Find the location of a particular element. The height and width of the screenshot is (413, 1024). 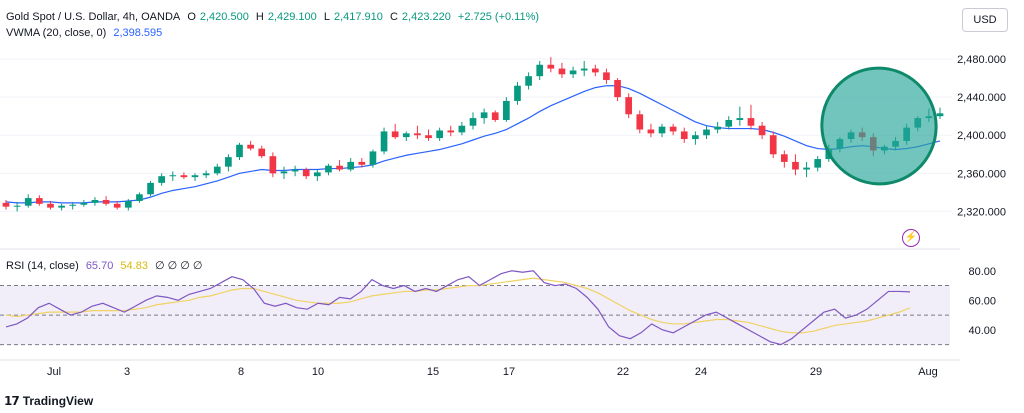

change-value: +2.725 (+0.11%) is located at coordinates (498, 17).